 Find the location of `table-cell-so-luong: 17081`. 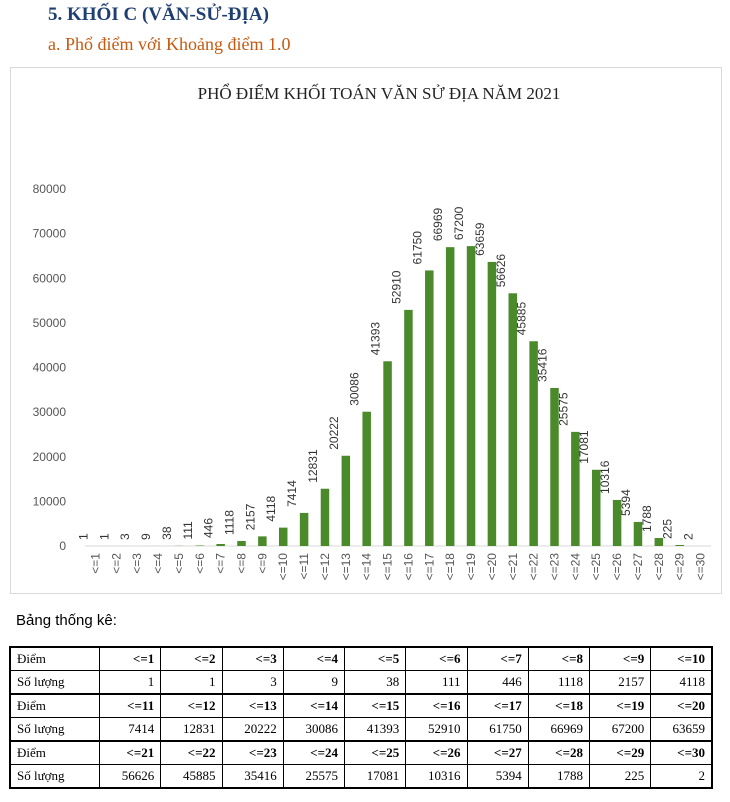

table-cell-so-luong: 17081 is located at coordinates (375, 776).